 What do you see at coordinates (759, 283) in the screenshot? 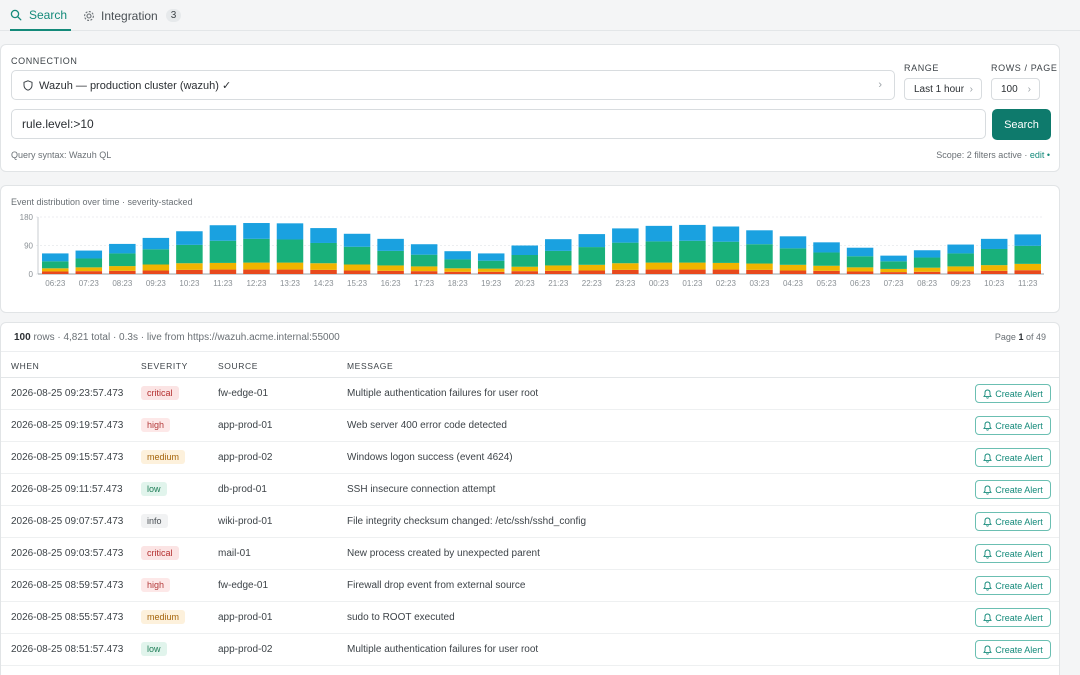
I see `x-tick-label: 03:23` at bounding box center [759, 283].